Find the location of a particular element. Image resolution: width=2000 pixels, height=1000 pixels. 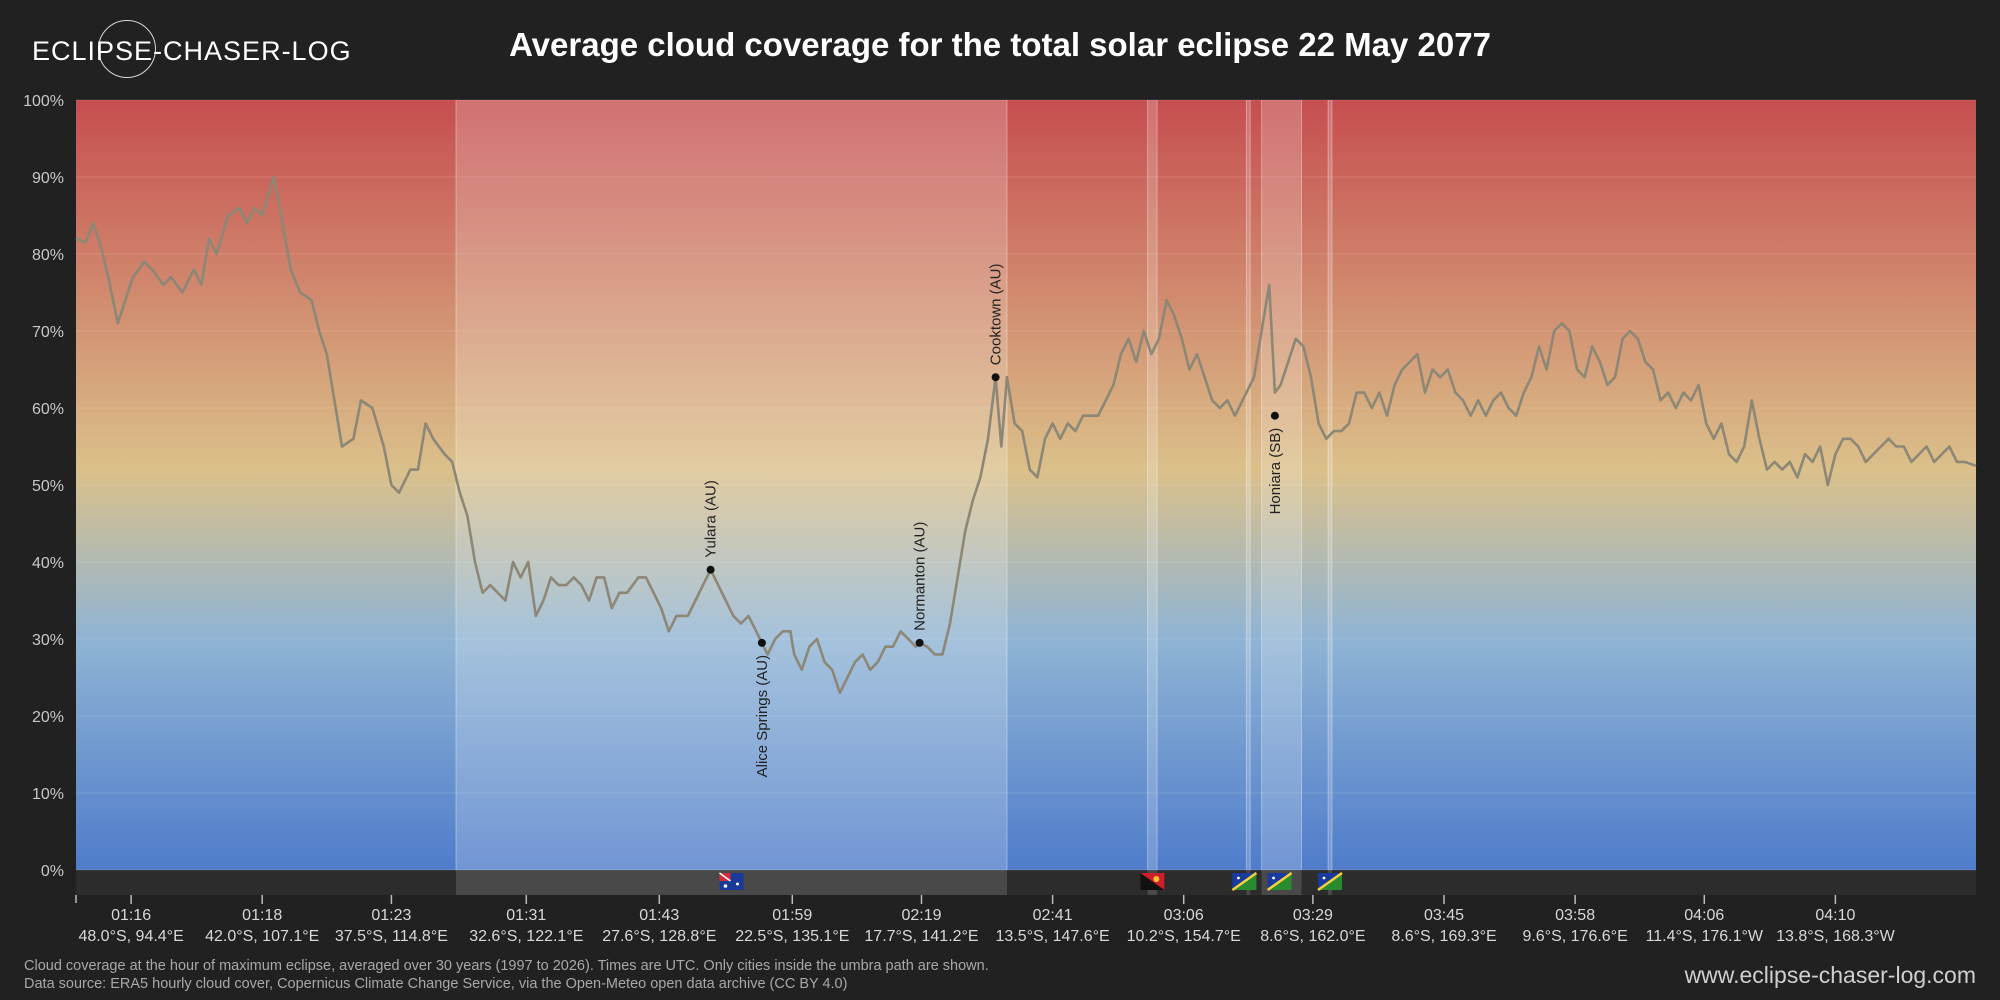

x-tick-location-9: 8.6°S, 162.0°E is located at coordinates (1312, 936).